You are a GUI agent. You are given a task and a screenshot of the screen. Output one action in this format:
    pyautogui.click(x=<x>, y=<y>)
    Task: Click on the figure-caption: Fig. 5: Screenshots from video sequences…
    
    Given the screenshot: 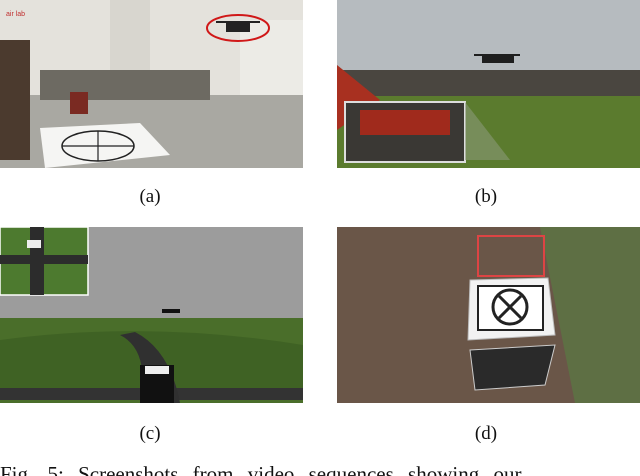 What is the action you would take?
    pyautogui.click(x=260, y=469)
    